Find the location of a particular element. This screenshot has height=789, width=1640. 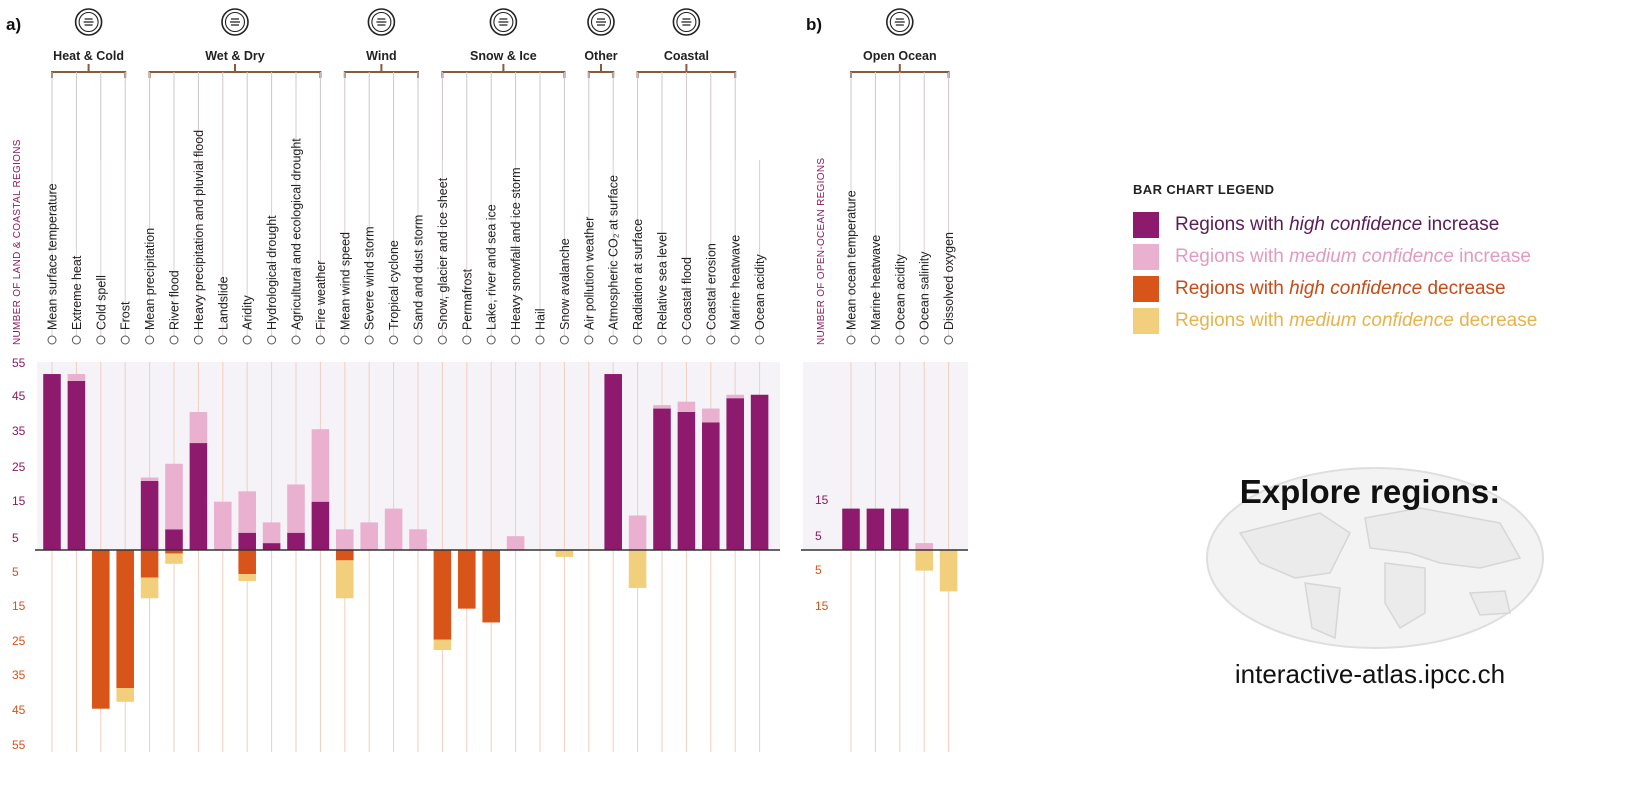

legend-label: Regions with high confidence decrease is located at coordinates (1340, 289).